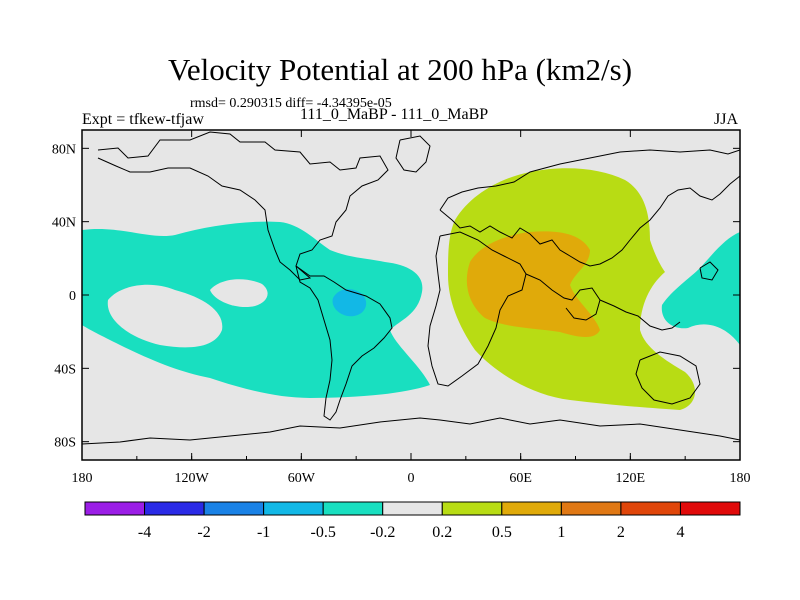  I want to click on colorbar-label: -0.2, so click(382, 532).